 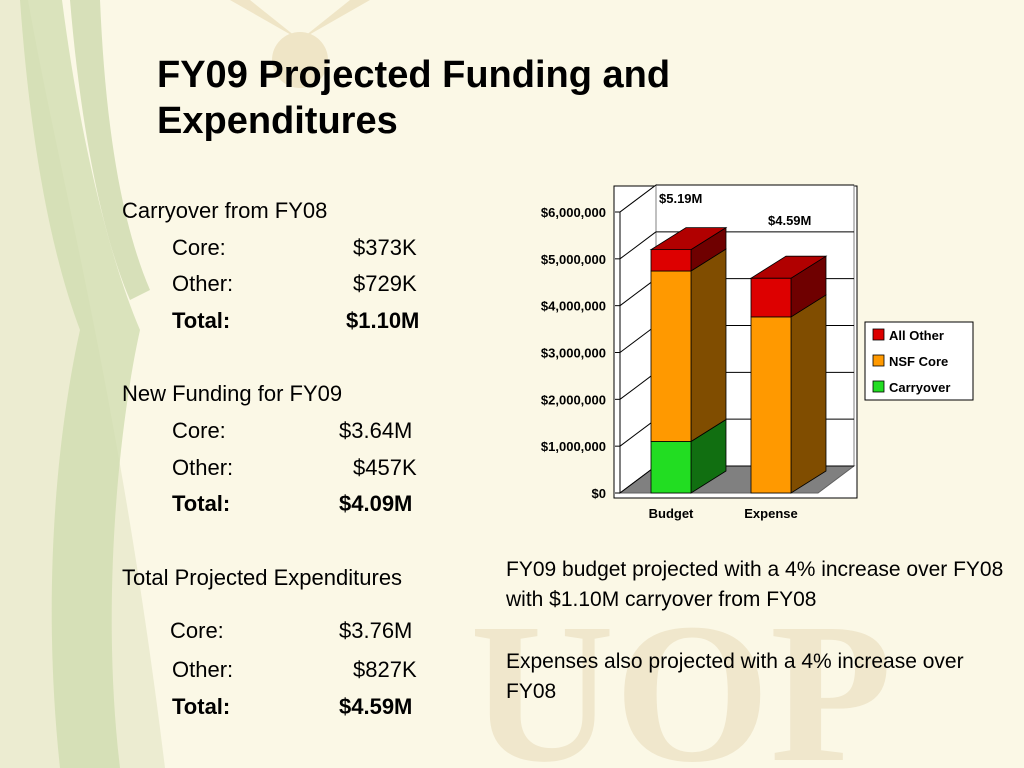 I want to click on y-tick-label: $5,000,000, so click(x=573, y=259).